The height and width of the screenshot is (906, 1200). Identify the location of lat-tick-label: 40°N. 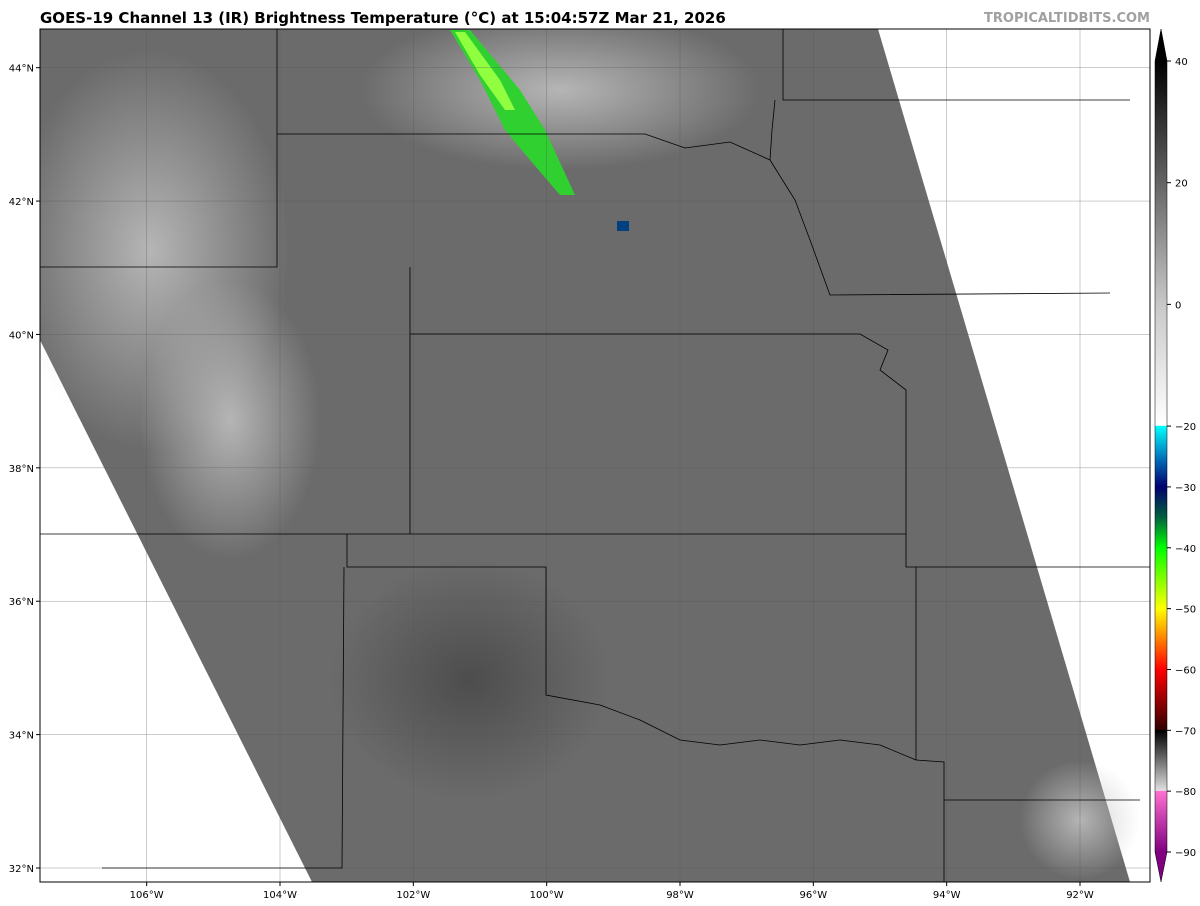
(21, 335).